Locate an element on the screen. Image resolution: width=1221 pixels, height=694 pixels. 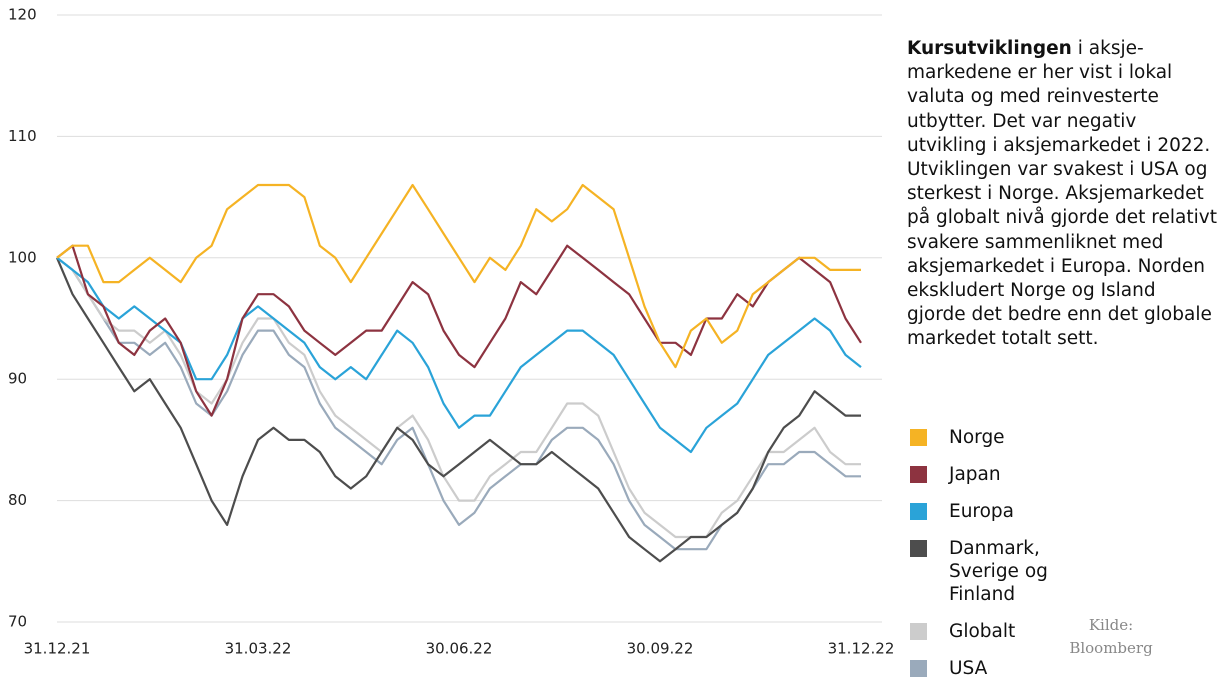
y-tick-label: 110 is located at coordinates (22, 136).